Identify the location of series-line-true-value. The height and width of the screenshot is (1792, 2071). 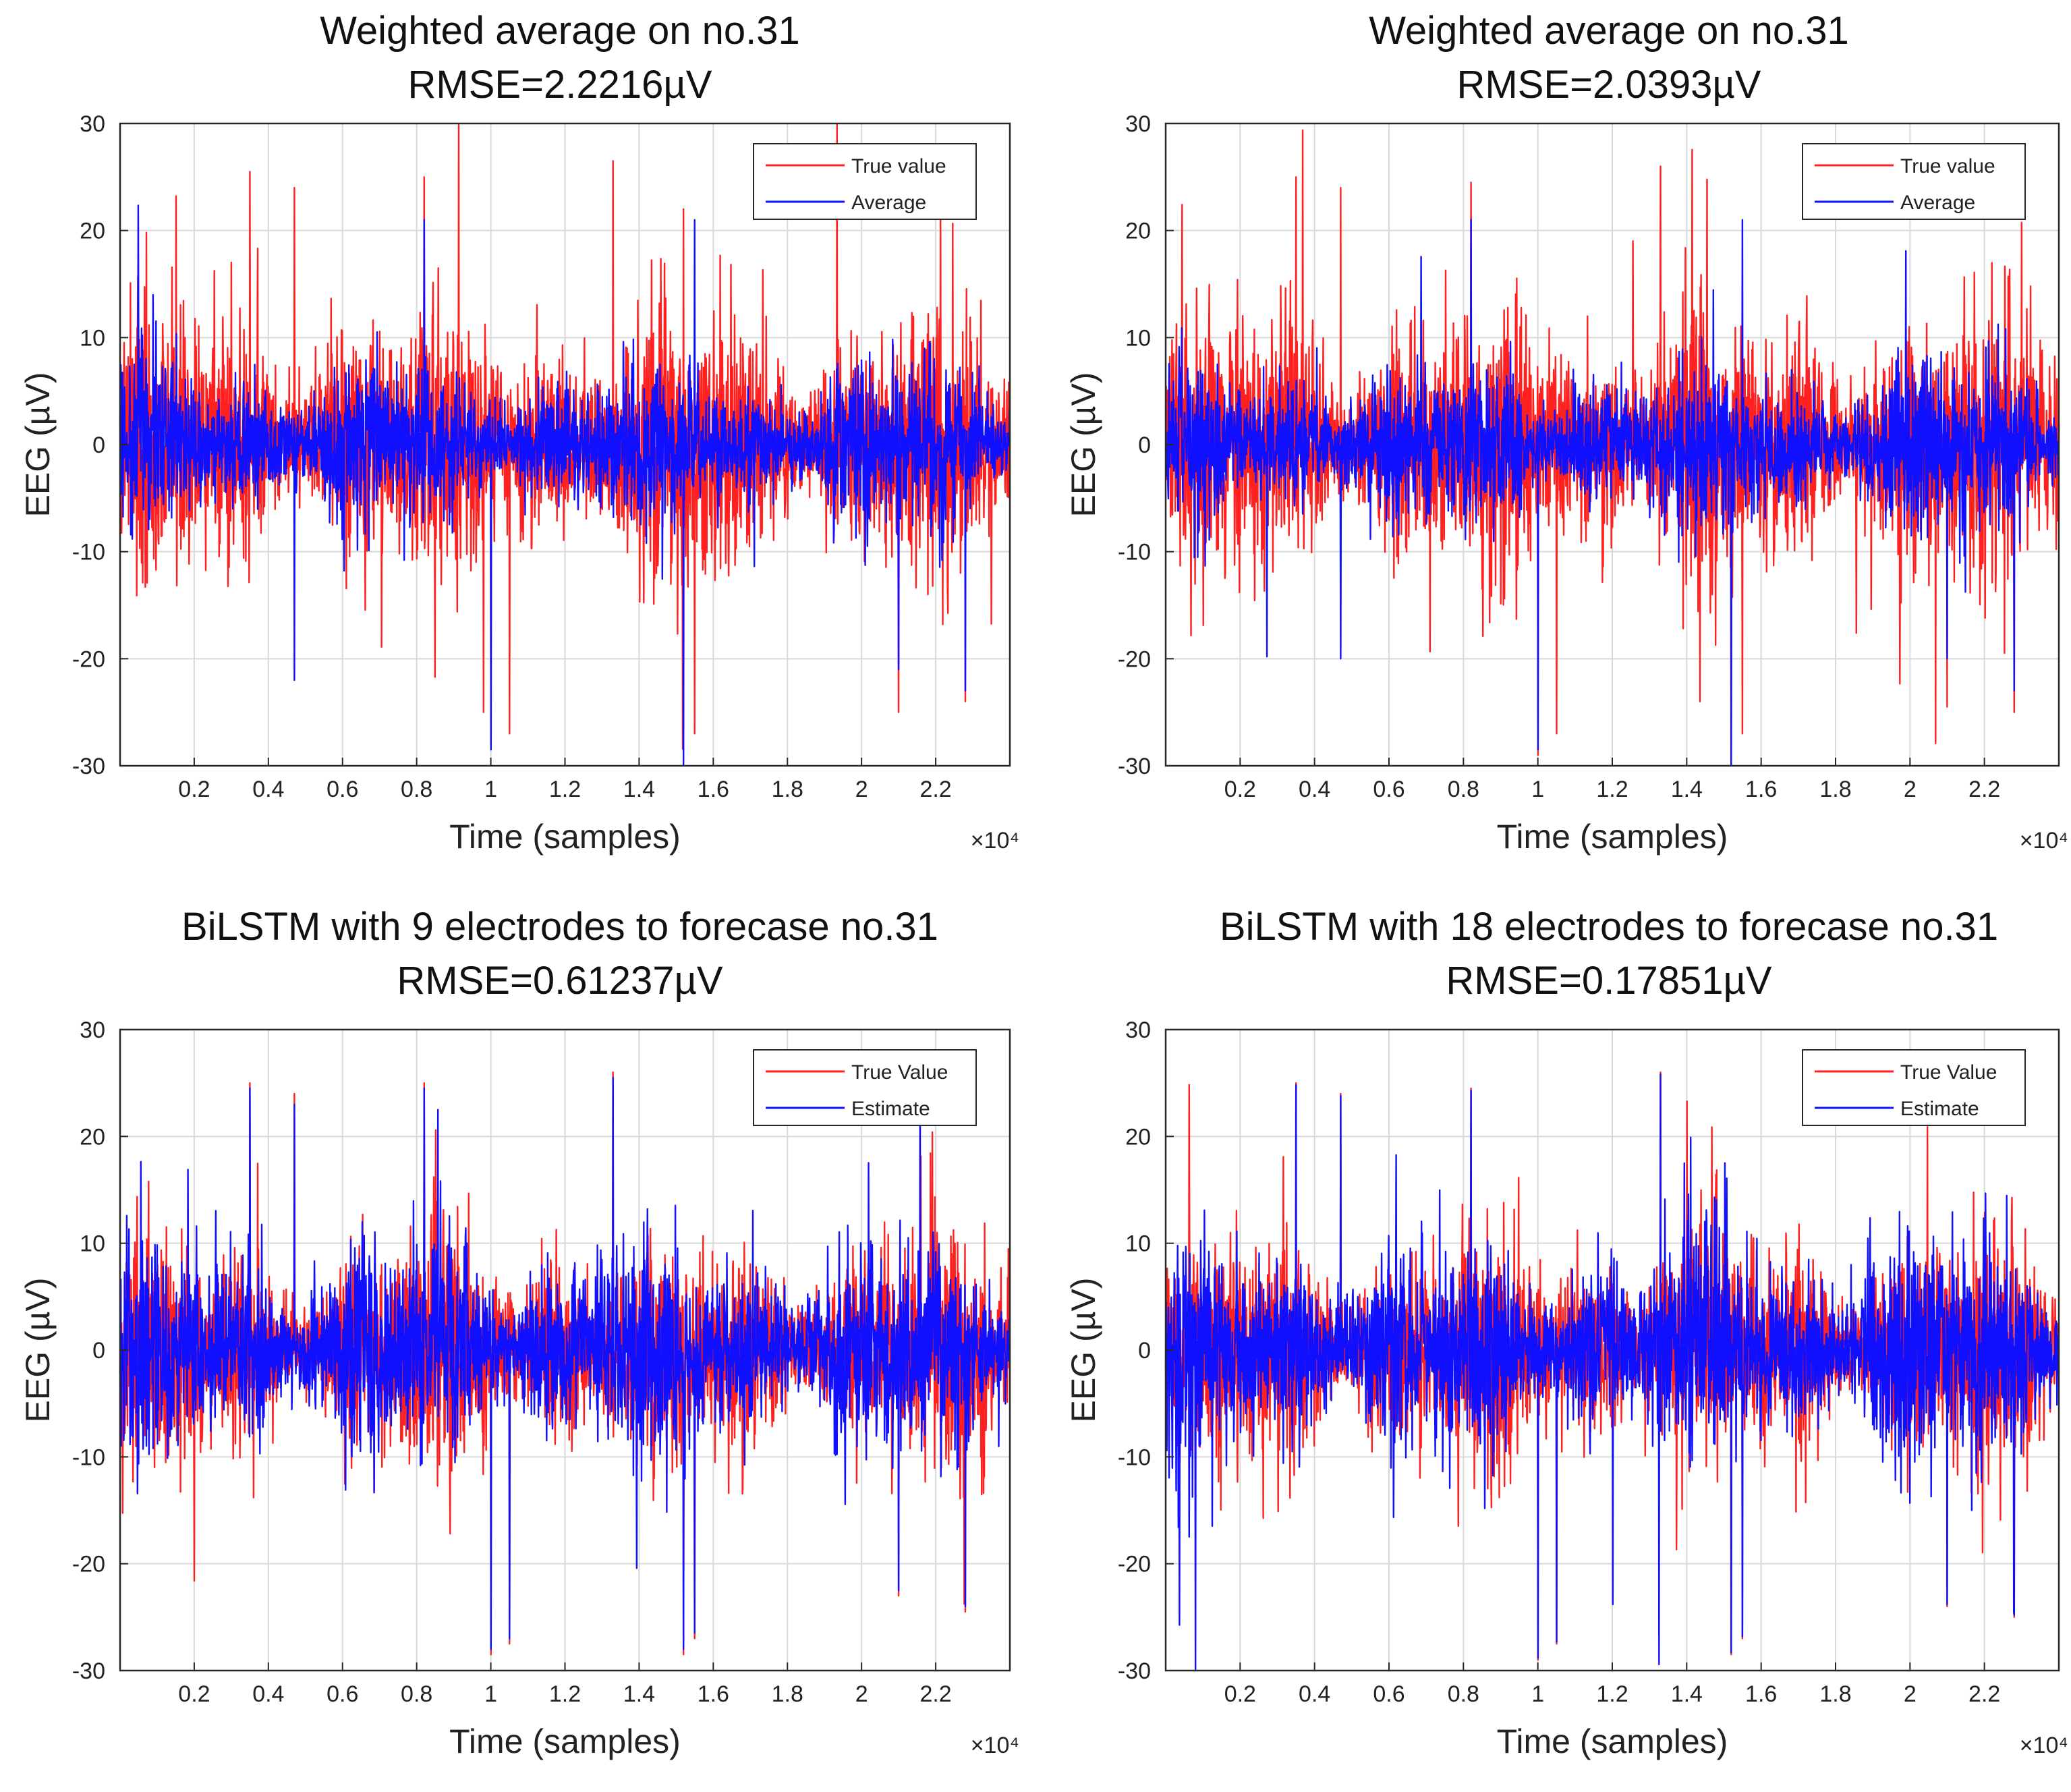
(565, 1363).